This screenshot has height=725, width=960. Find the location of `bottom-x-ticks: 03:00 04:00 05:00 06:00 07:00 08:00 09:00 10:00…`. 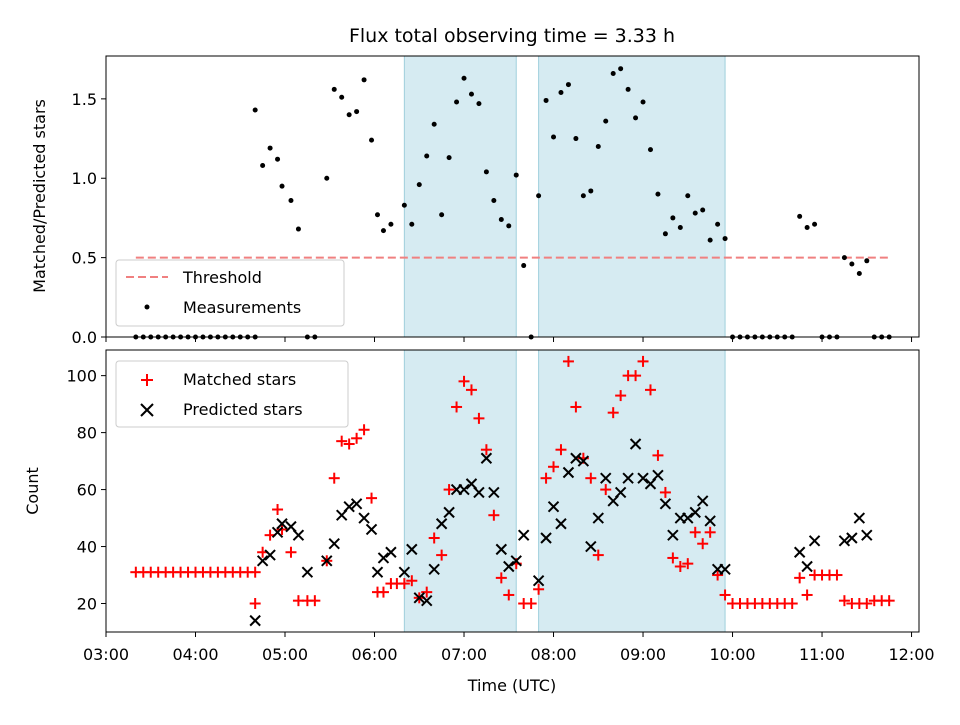

bottom-x-ticks: 03:00 04:00 05:00 06:00 07:00 08:00 09:00 10:00… is located at coordinates (509, 648).